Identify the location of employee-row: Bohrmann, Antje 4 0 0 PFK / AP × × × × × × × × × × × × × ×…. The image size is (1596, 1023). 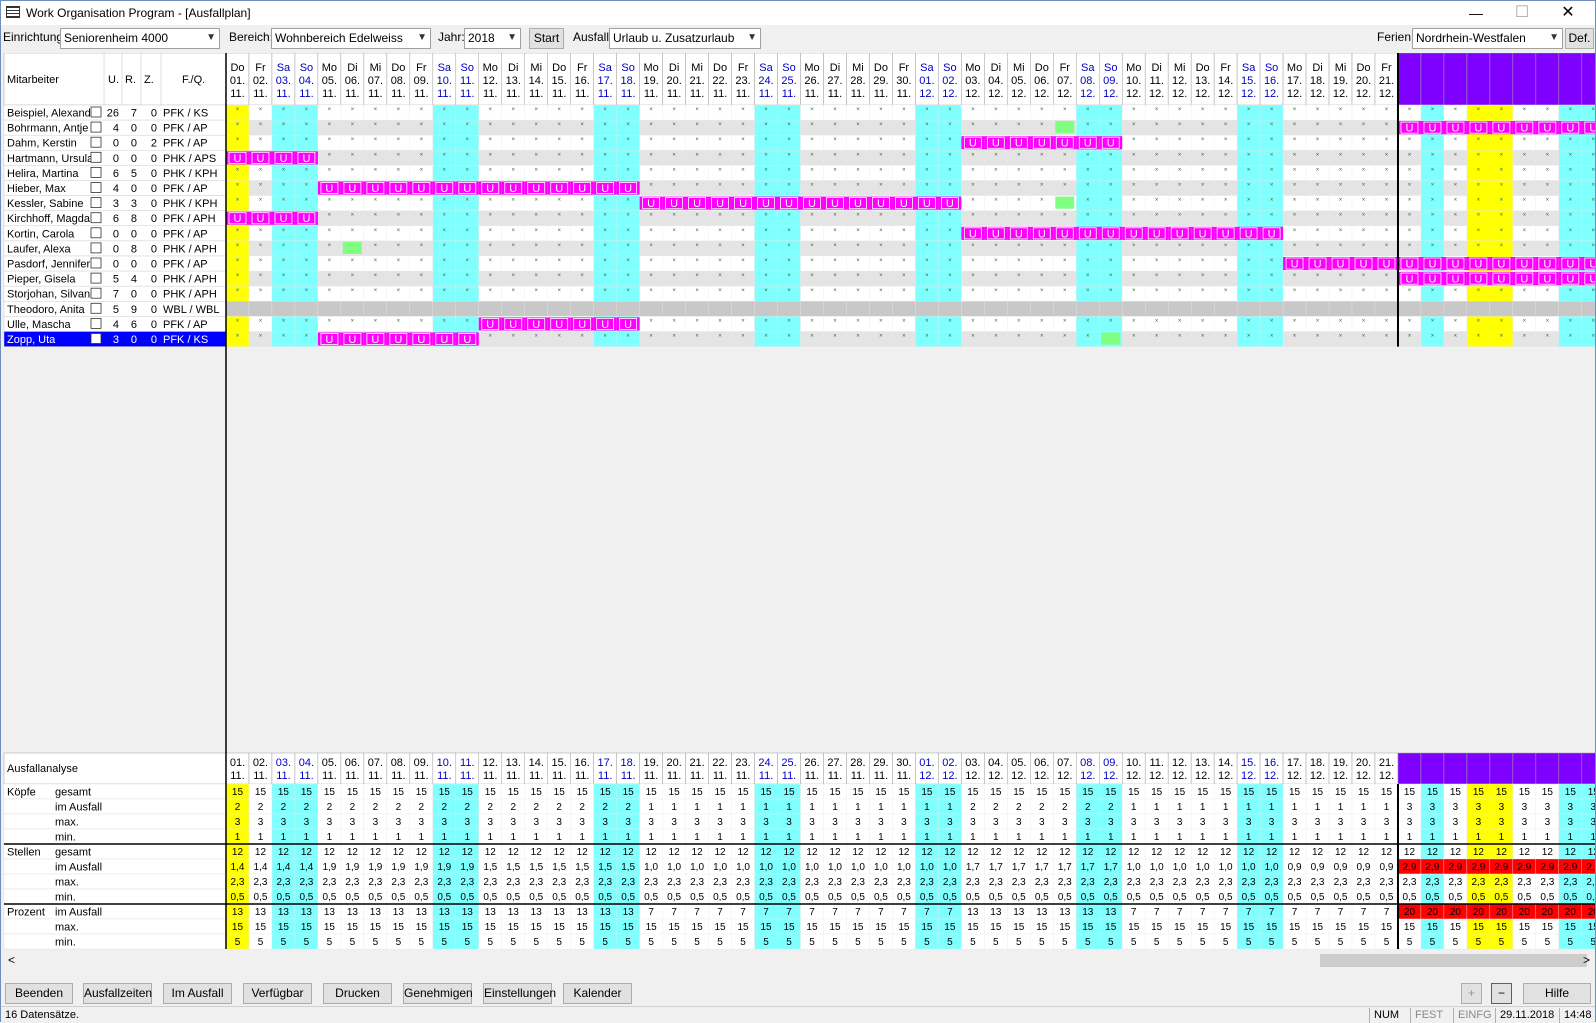
(799, 127).